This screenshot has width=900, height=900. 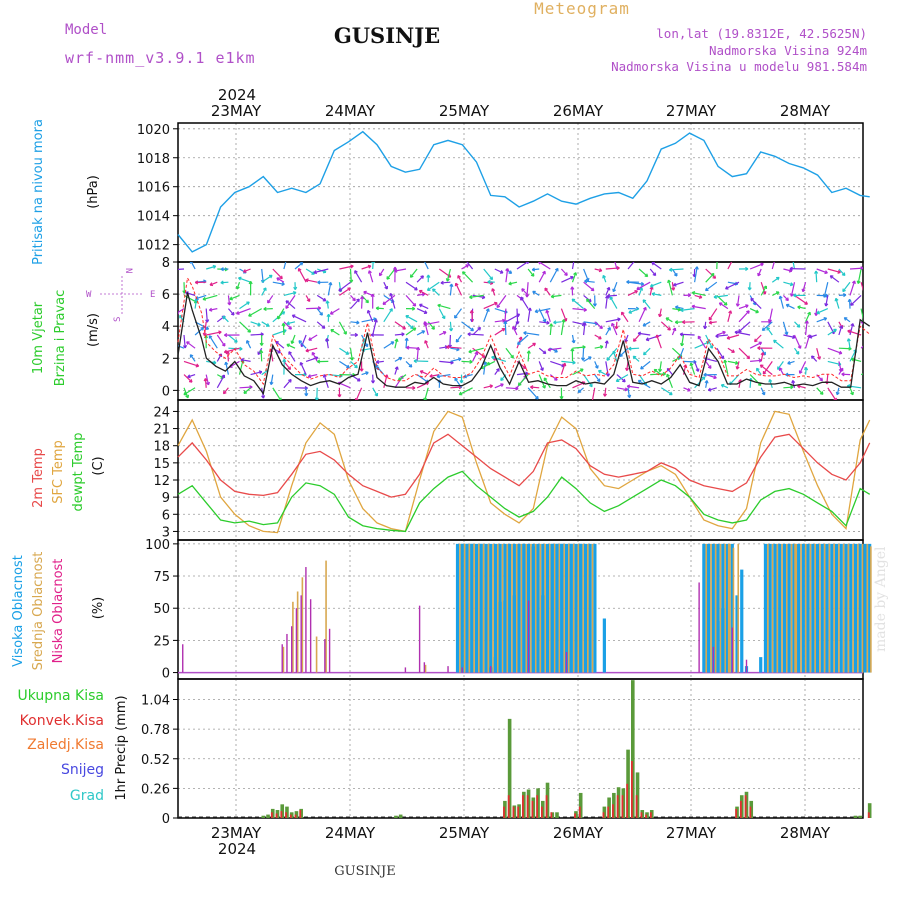 What do you see at coordinates (524, 501) in the screenshot?
I see `dewpoint-line` at bounding box center [524, 501].